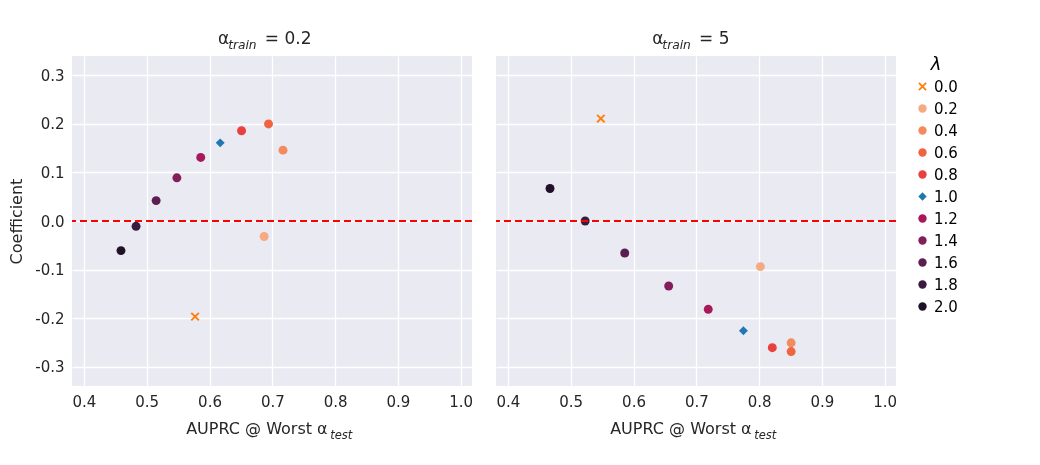  What do you see at coordinates (52, 124) in the screenshot?
I see `y-tick-label: 0.2` at bounding box center [52, 124].